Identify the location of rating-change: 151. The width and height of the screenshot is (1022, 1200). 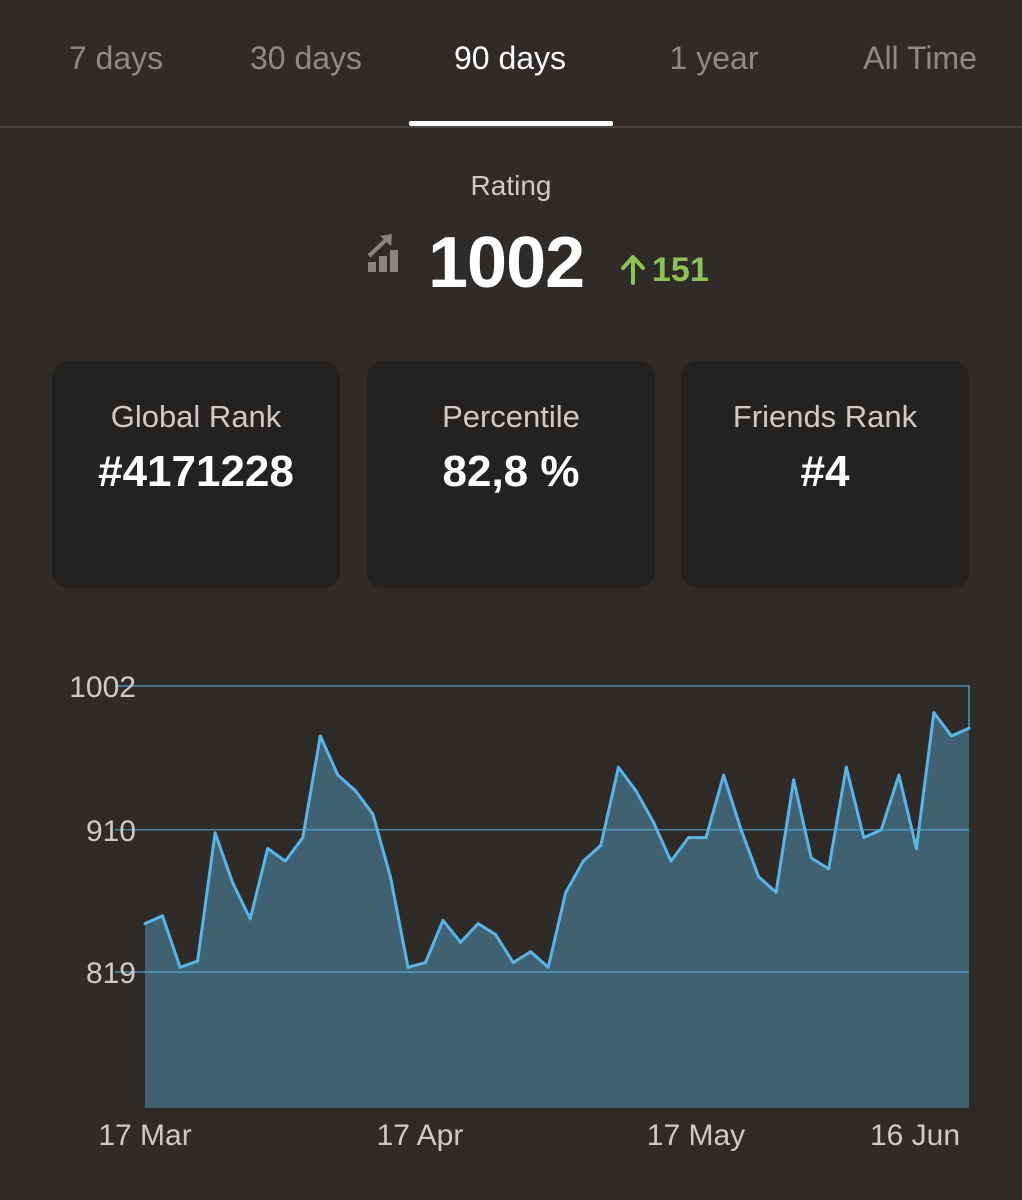
(664, 270).